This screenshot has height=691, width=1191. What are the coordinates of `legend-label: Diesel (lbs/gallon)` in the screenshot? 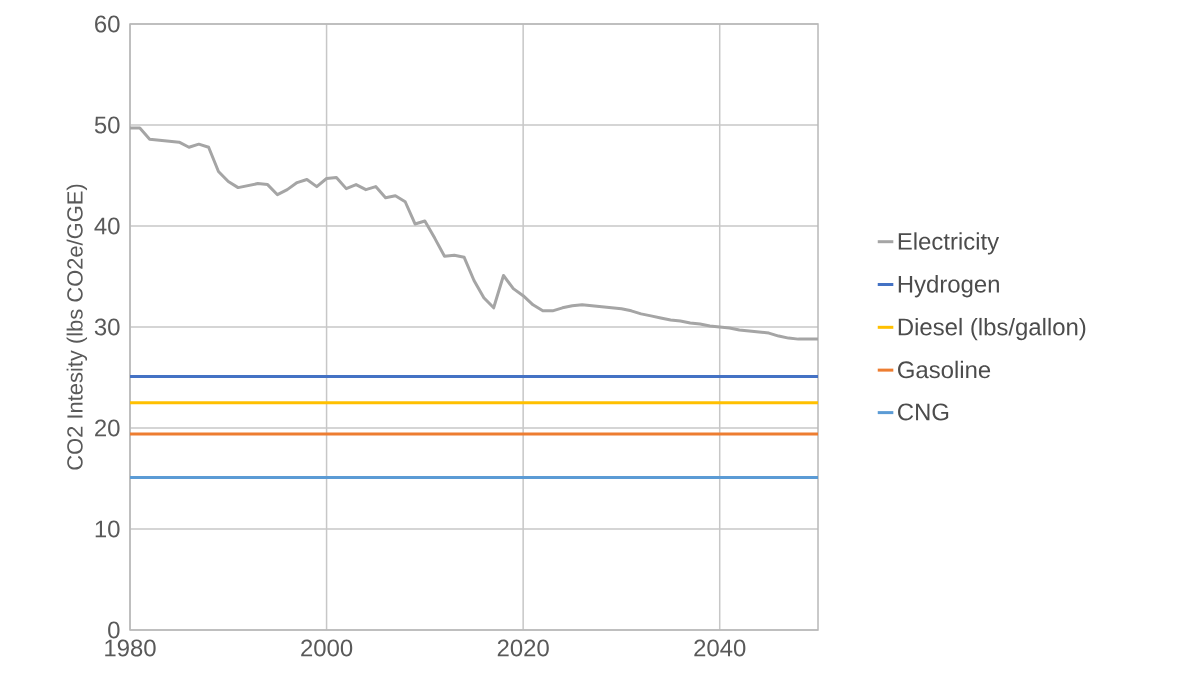 It's located at (992, 329).